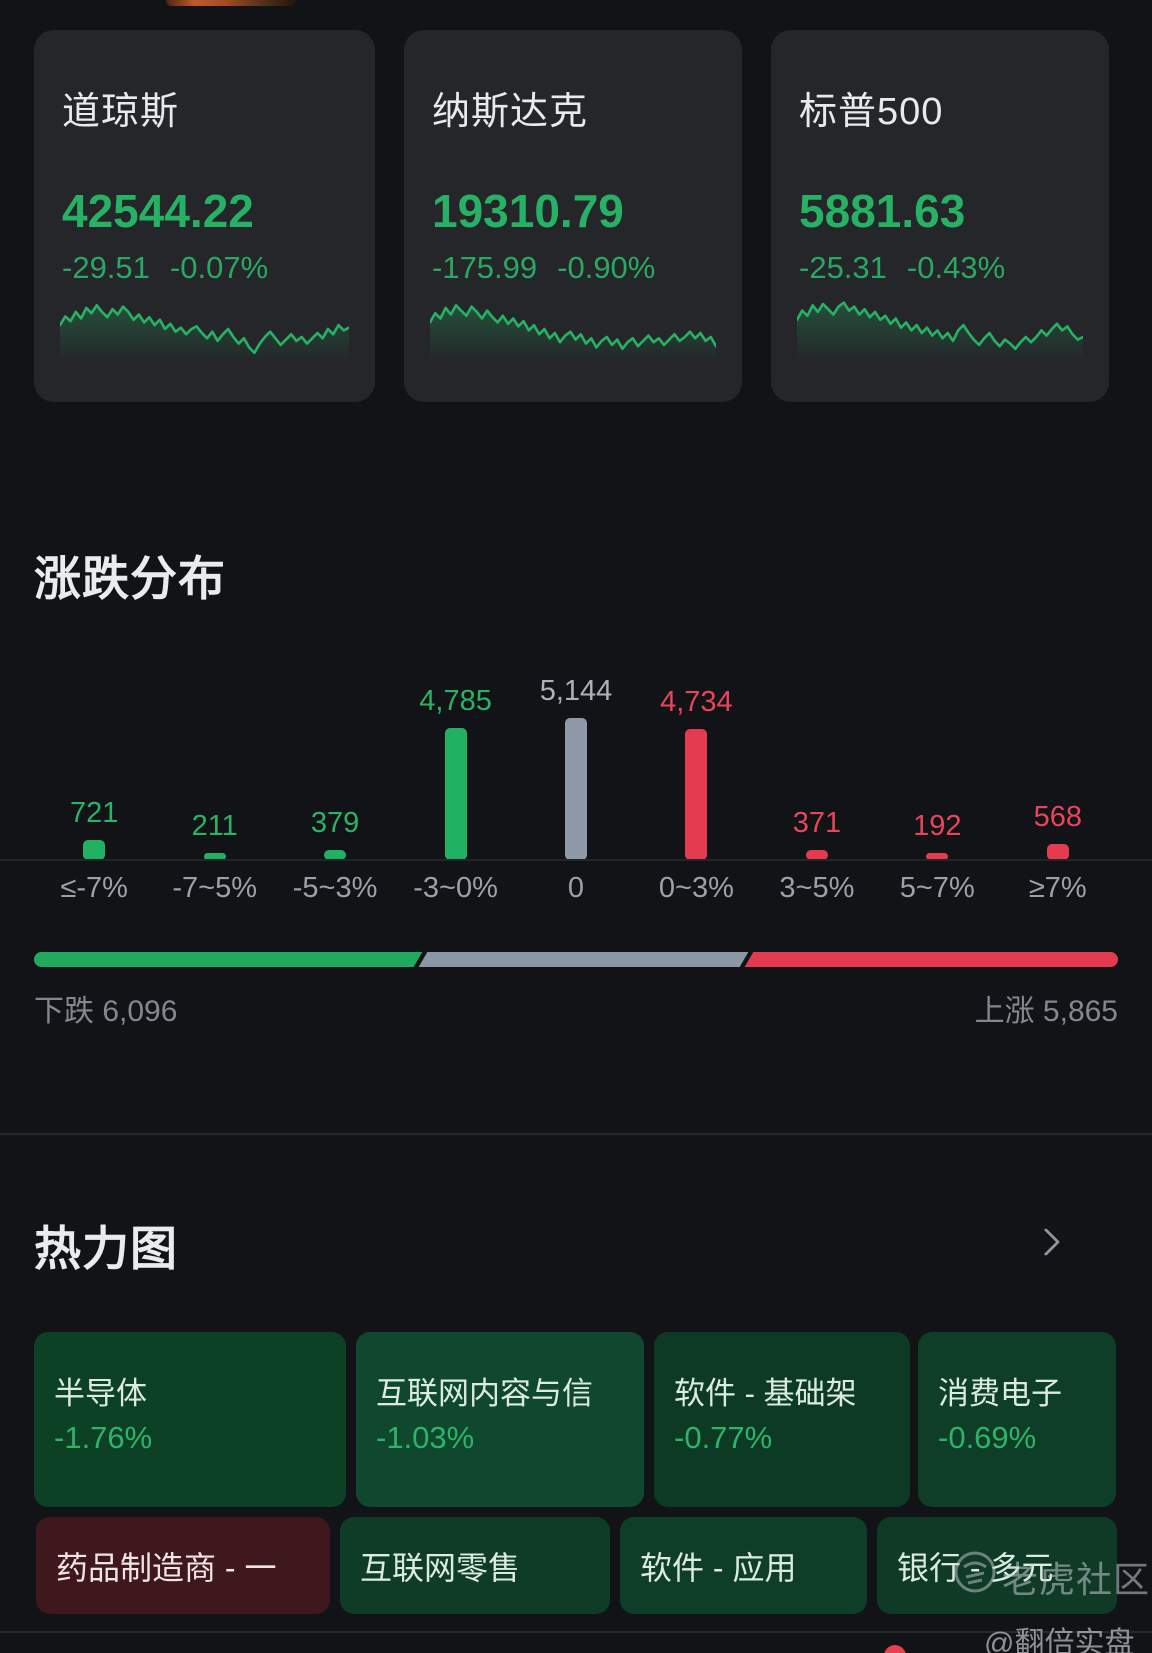  I want to click on clipped-orange-element, so click(231, 3).